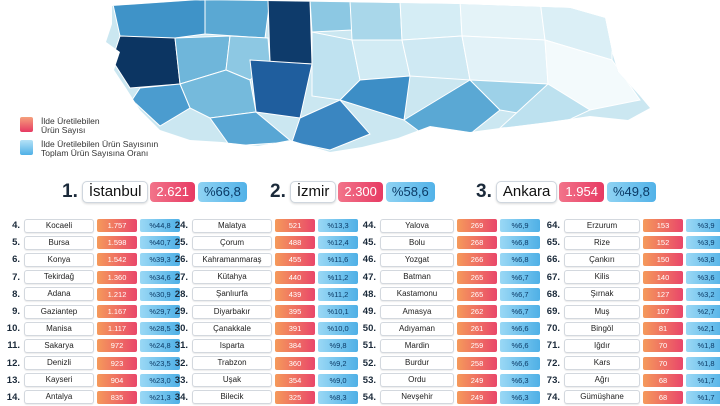 The height and width of the screenshot is (406, 720). I want to click on ranking-row: 48. Kastamonu 265 %6,7, so click(448, 294).